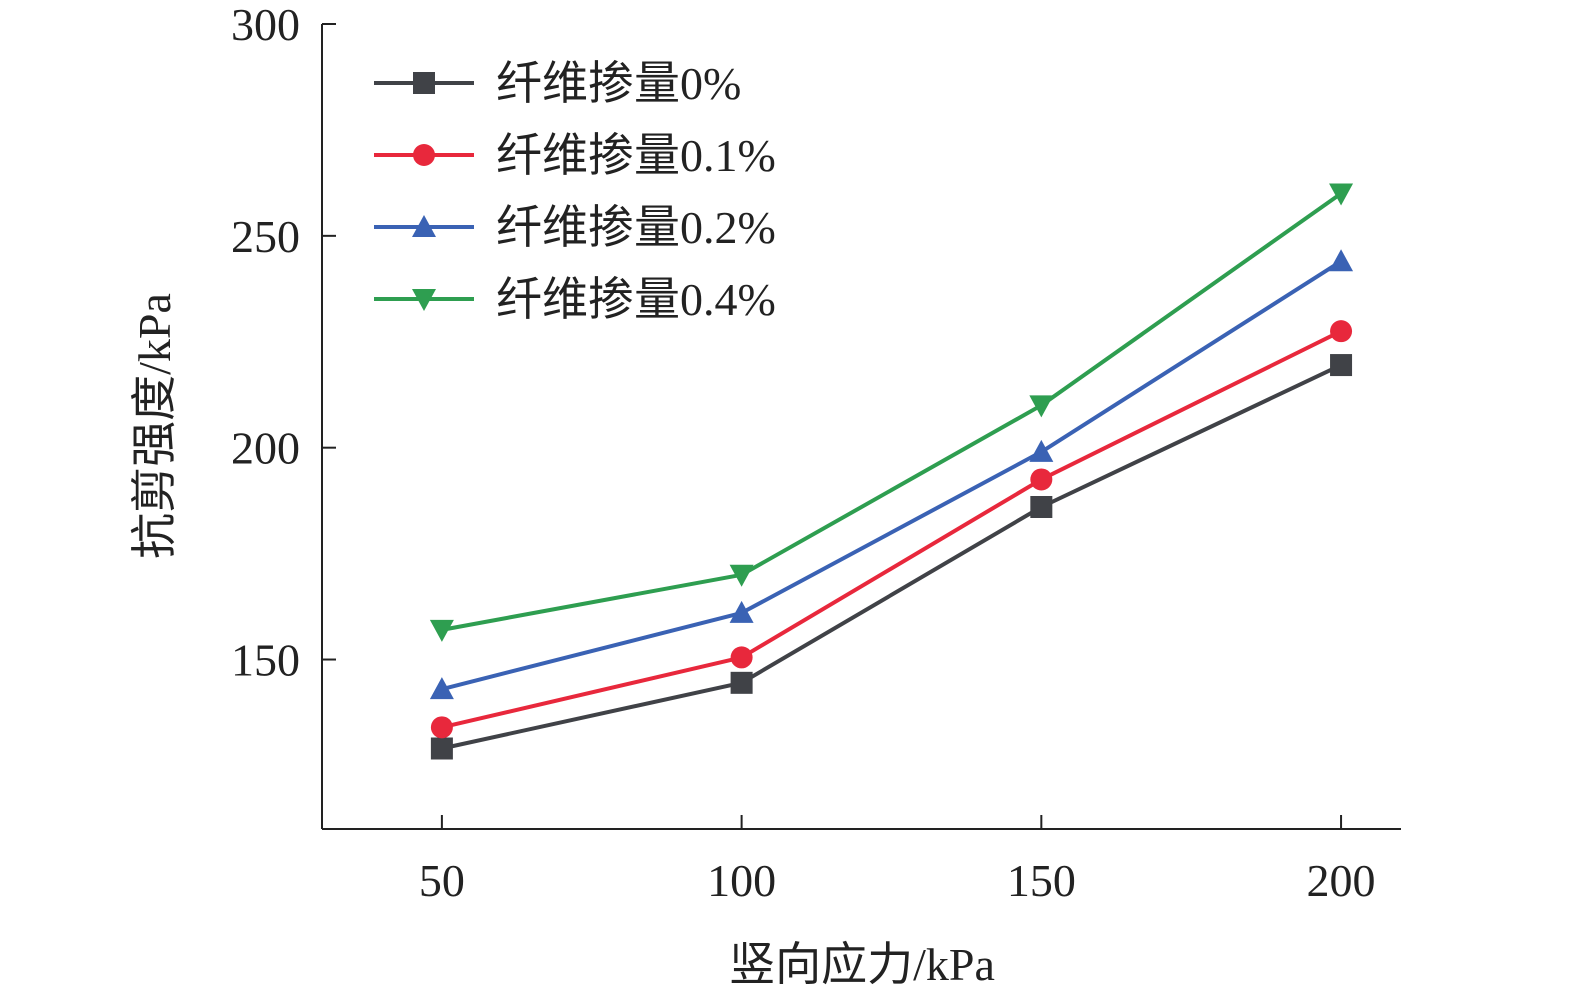 The image size is (1575, 1007). Describe the element at coordinates (636, 299) in the screenshot. I see `legend-label: 纤维掺量0.4%` at that location.